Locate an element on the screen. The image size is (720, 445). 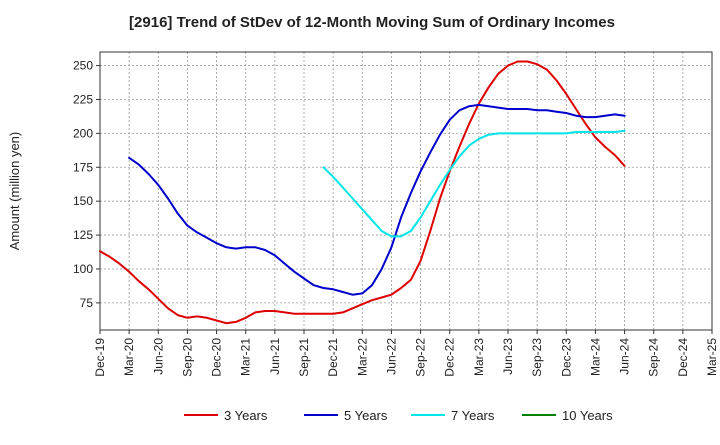
x-tick-label: Sep-21 is located at coordinates (304, 357).